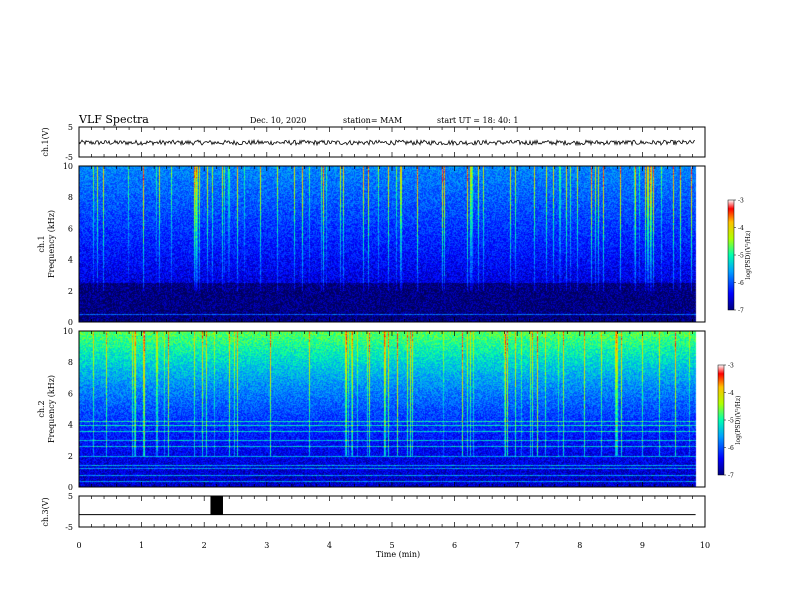 The width and height of the screenshot is (792, 612). I want to click on ch2-spec-ylabel-frequency: Frequency (kHz), so click(51, 409).